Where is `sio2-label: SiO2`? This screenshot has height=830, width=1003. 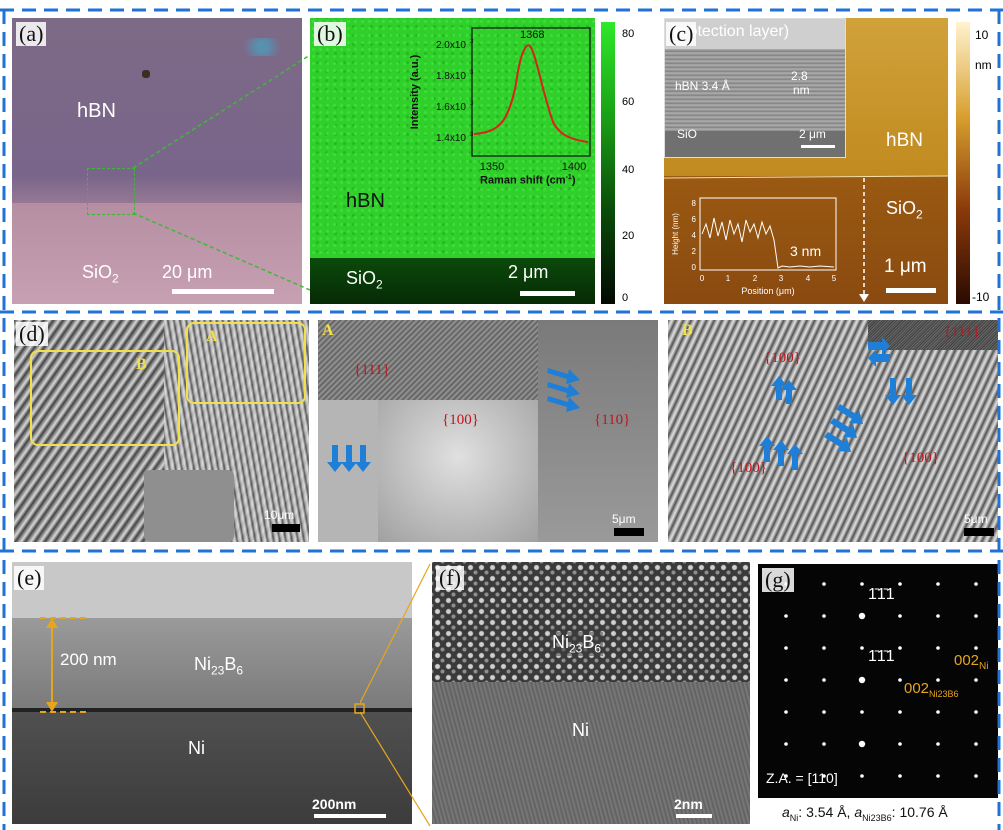 sio2-label: SiO2 is located at coordinates (904, 210).